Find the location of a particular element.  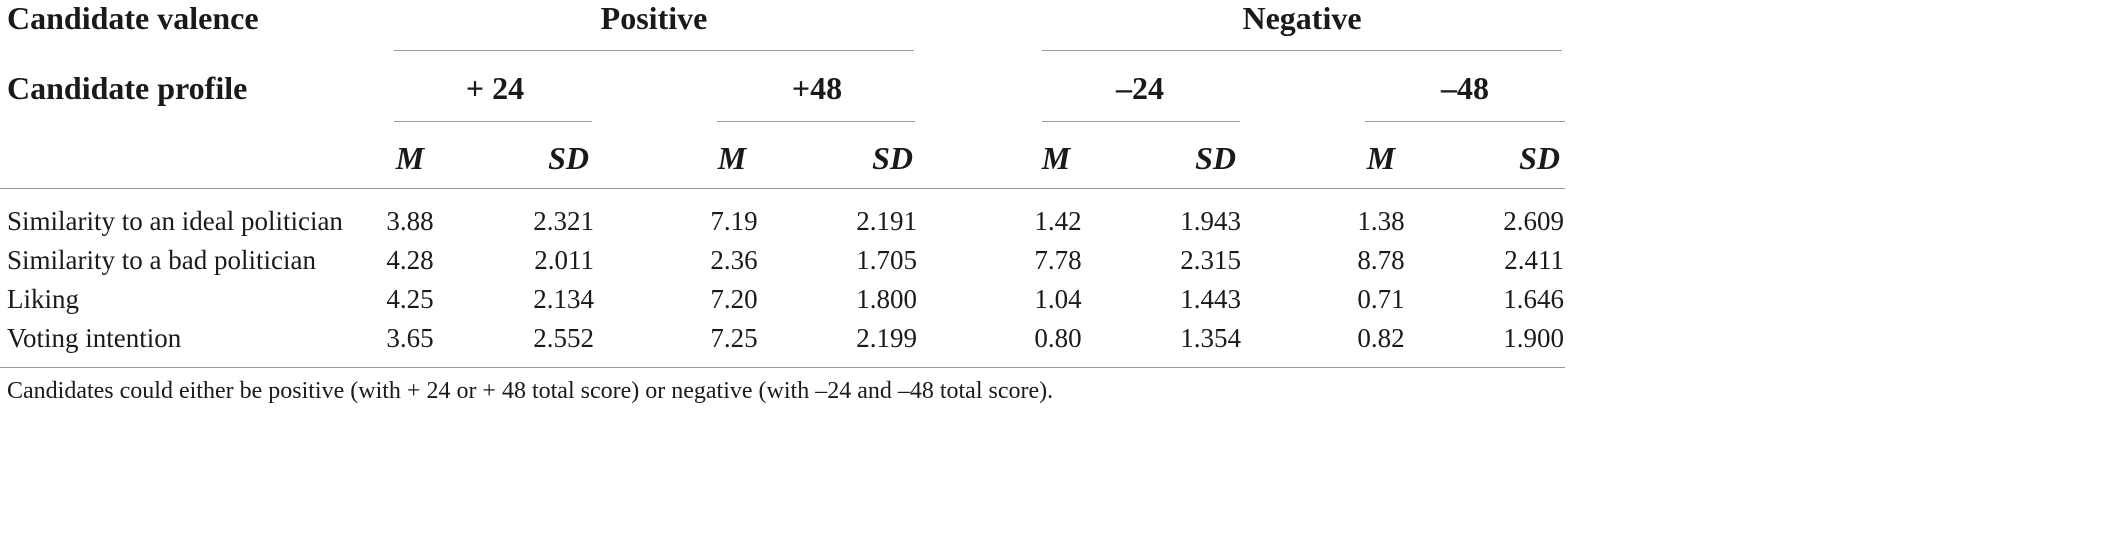

cell-value: 2.199 is located at coordinates (886, 338).